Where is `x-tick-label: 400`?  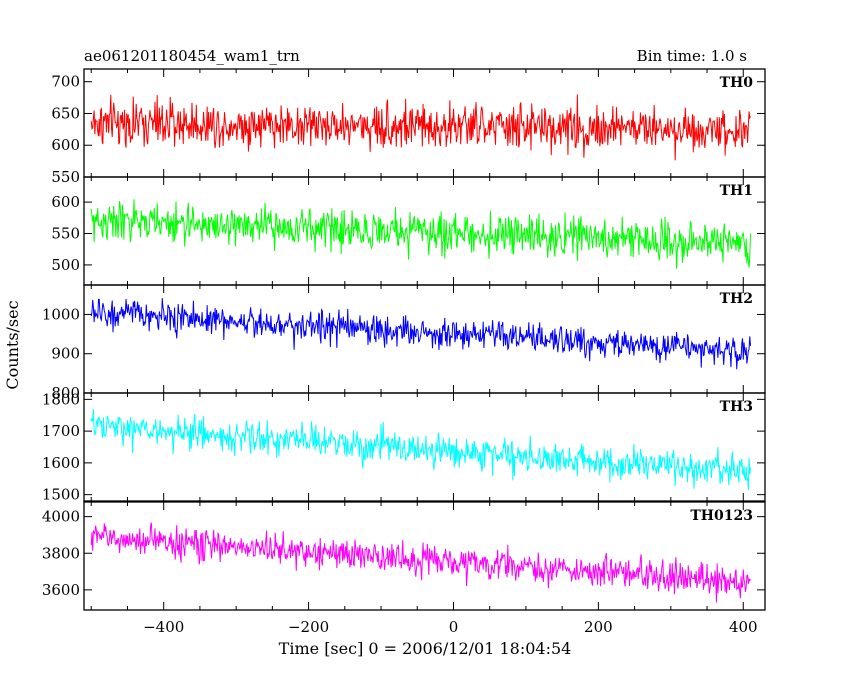 x-tick-label: 400 is located at coordinates (743, 627).